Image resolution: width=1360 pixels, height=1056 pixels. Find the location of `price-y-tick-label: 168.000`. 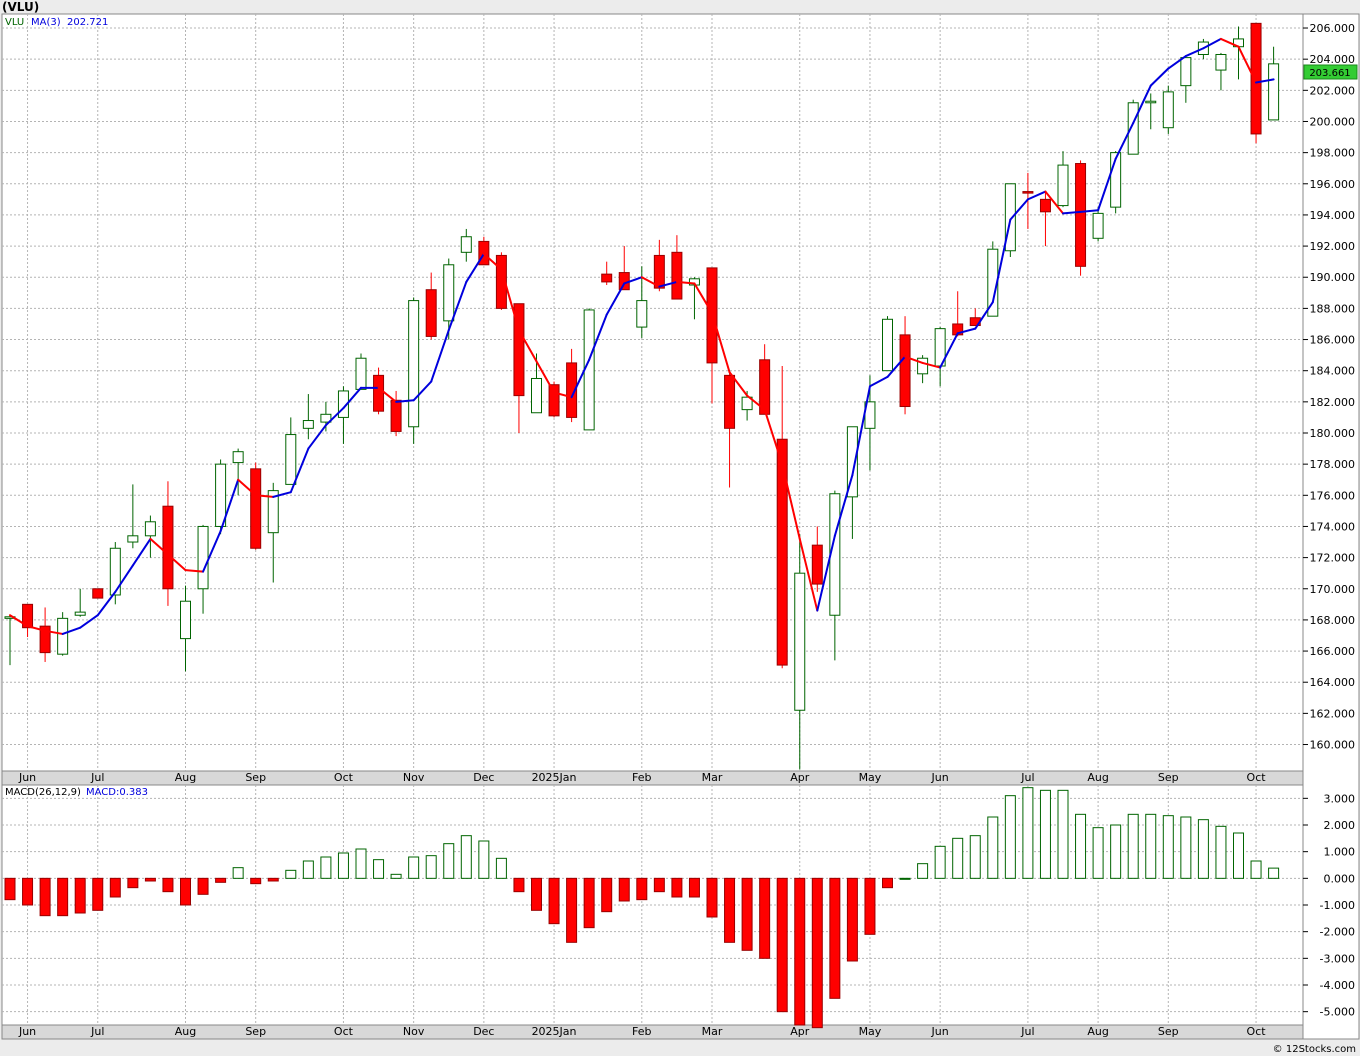

price-y-tick-label: 168.000 is located at coordinates (1333, 620).